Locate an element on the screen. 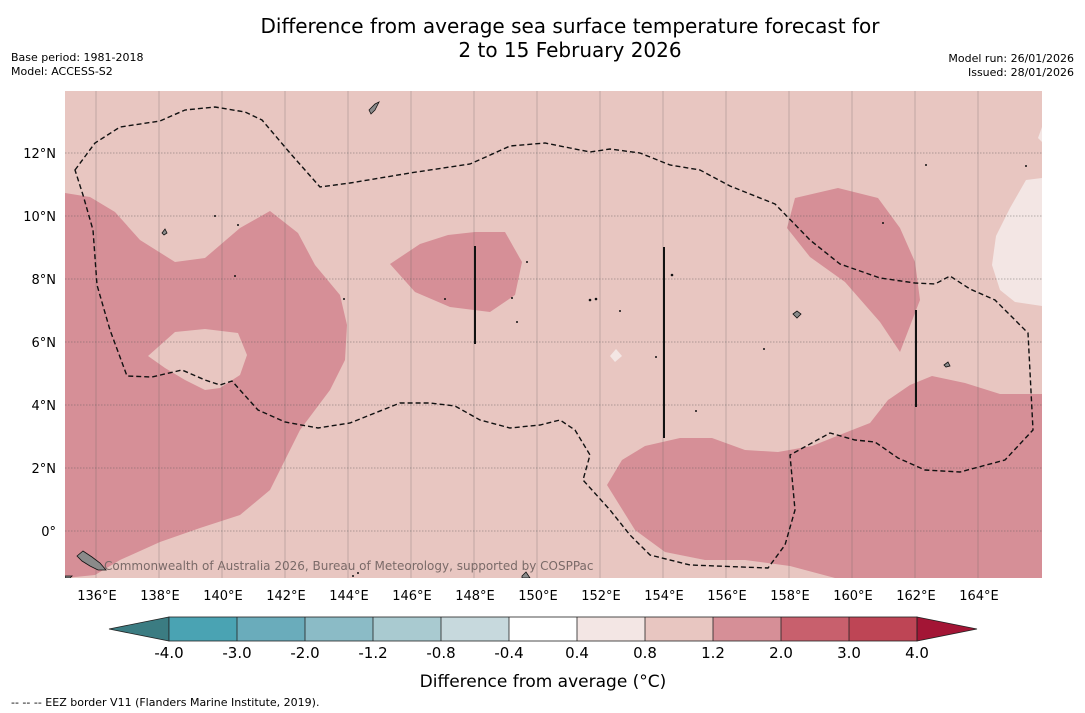  island-sw-corner is located at coordinates (69, 576).